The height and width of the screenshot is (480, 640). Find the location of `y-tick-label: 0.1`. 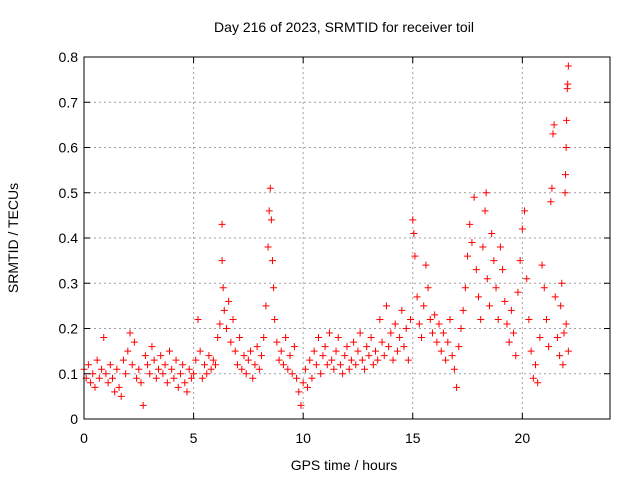

y-tick-label: 0.1 is located at coordinates (69, 374).